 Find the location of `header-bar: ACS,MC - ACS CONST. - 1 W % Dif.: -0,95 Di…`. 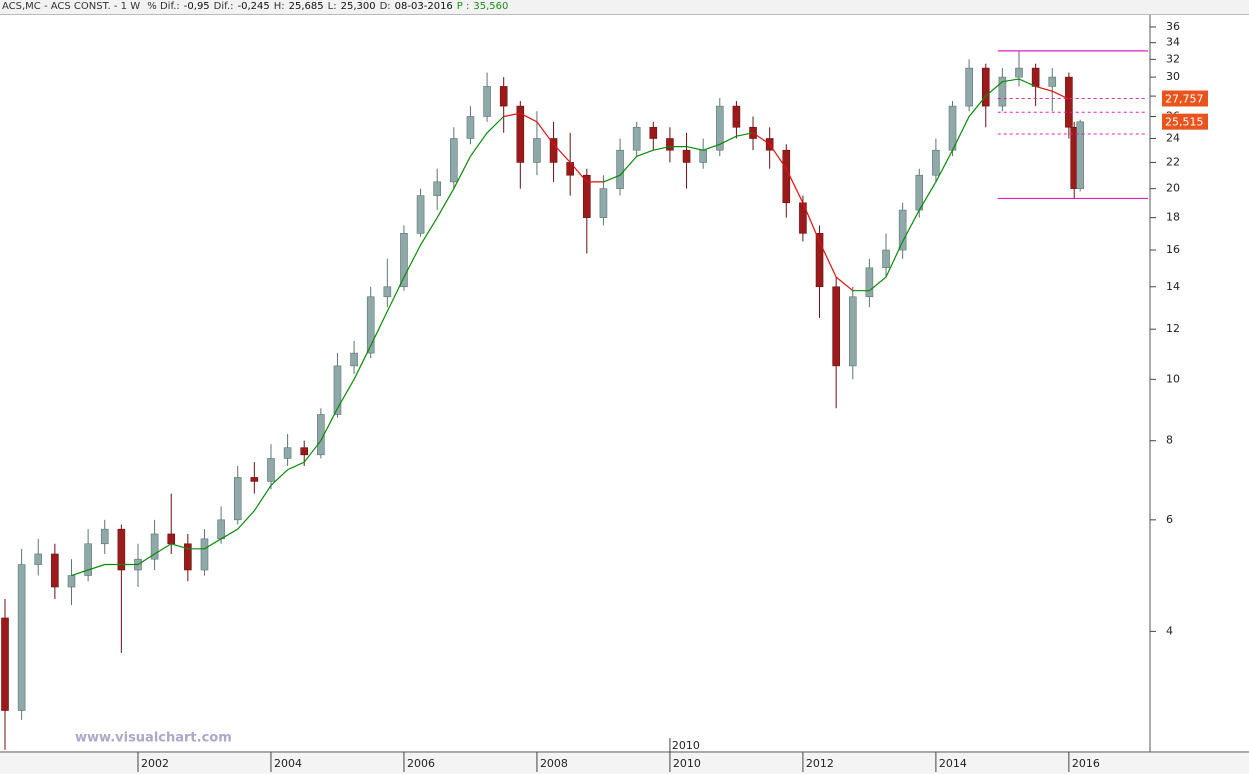

header-bar: ACS,MC - ACS CONST. - 1 W % Dif.: -0,95 Di… is located at coordinates (624, 7).